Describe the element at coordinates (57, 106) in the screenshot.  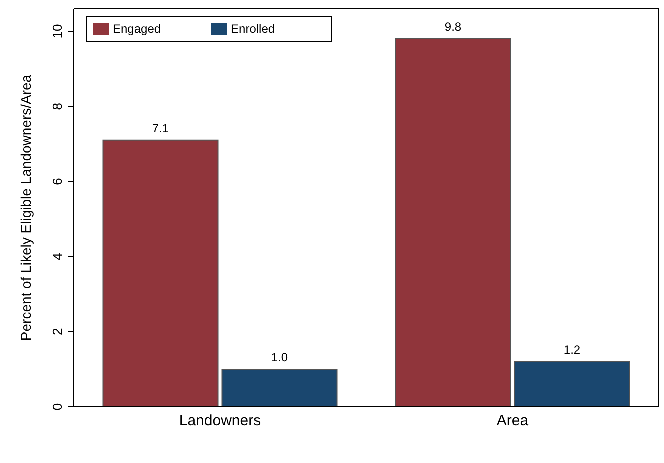
I see `y-tick-label: 8` at that location.